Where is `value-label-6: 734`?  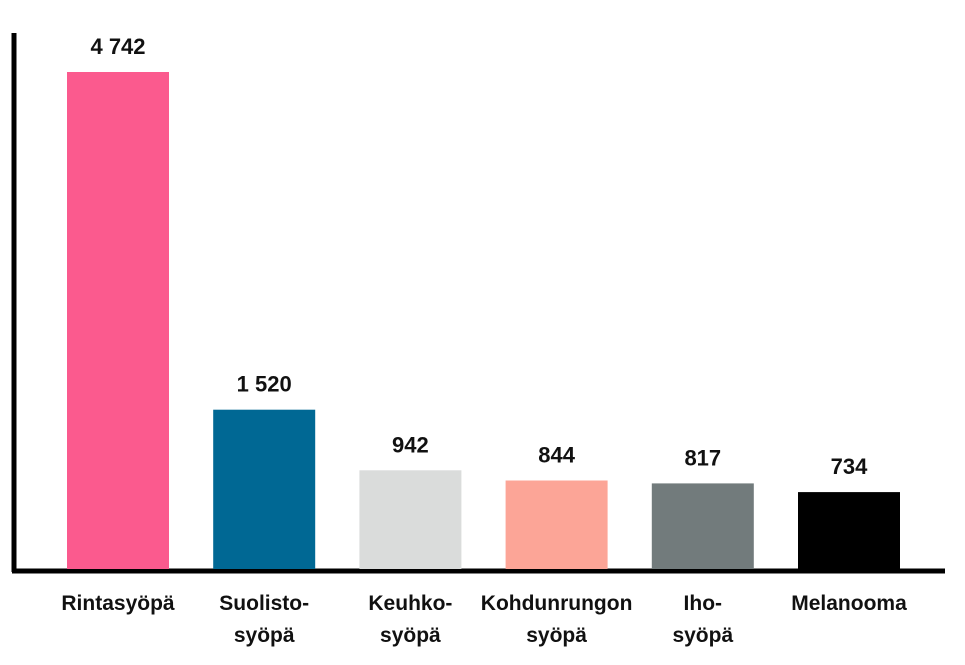 value-label-6: 734 is located at coordinates (849, 466).